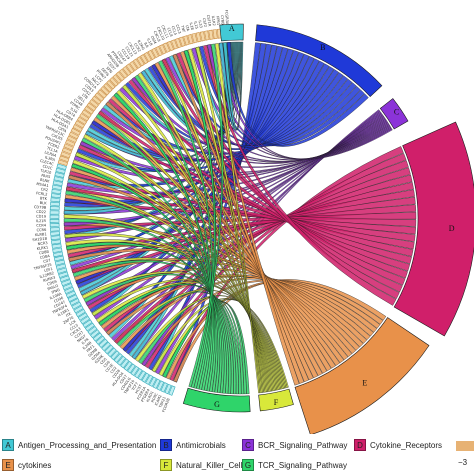 The image size is (474, 474). I want to click on legend-label-a: Antigen_Processing_and_Presentation, so click(87, 445).